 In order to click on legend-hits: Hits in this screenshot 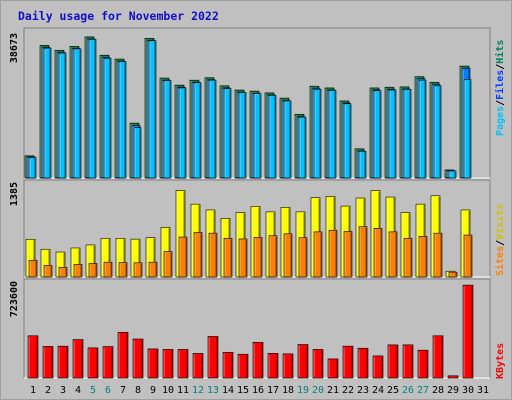, I will do `click(500, 52)`.